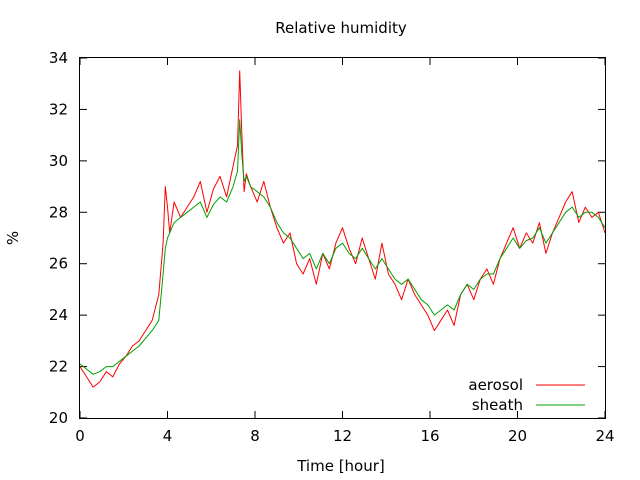 The height and width of the screenshot is (480, 640). What do you see at coordinates (604, 436) in the screenshot?
I see `x-tick-label: 24` at bounding box center [604, 436].